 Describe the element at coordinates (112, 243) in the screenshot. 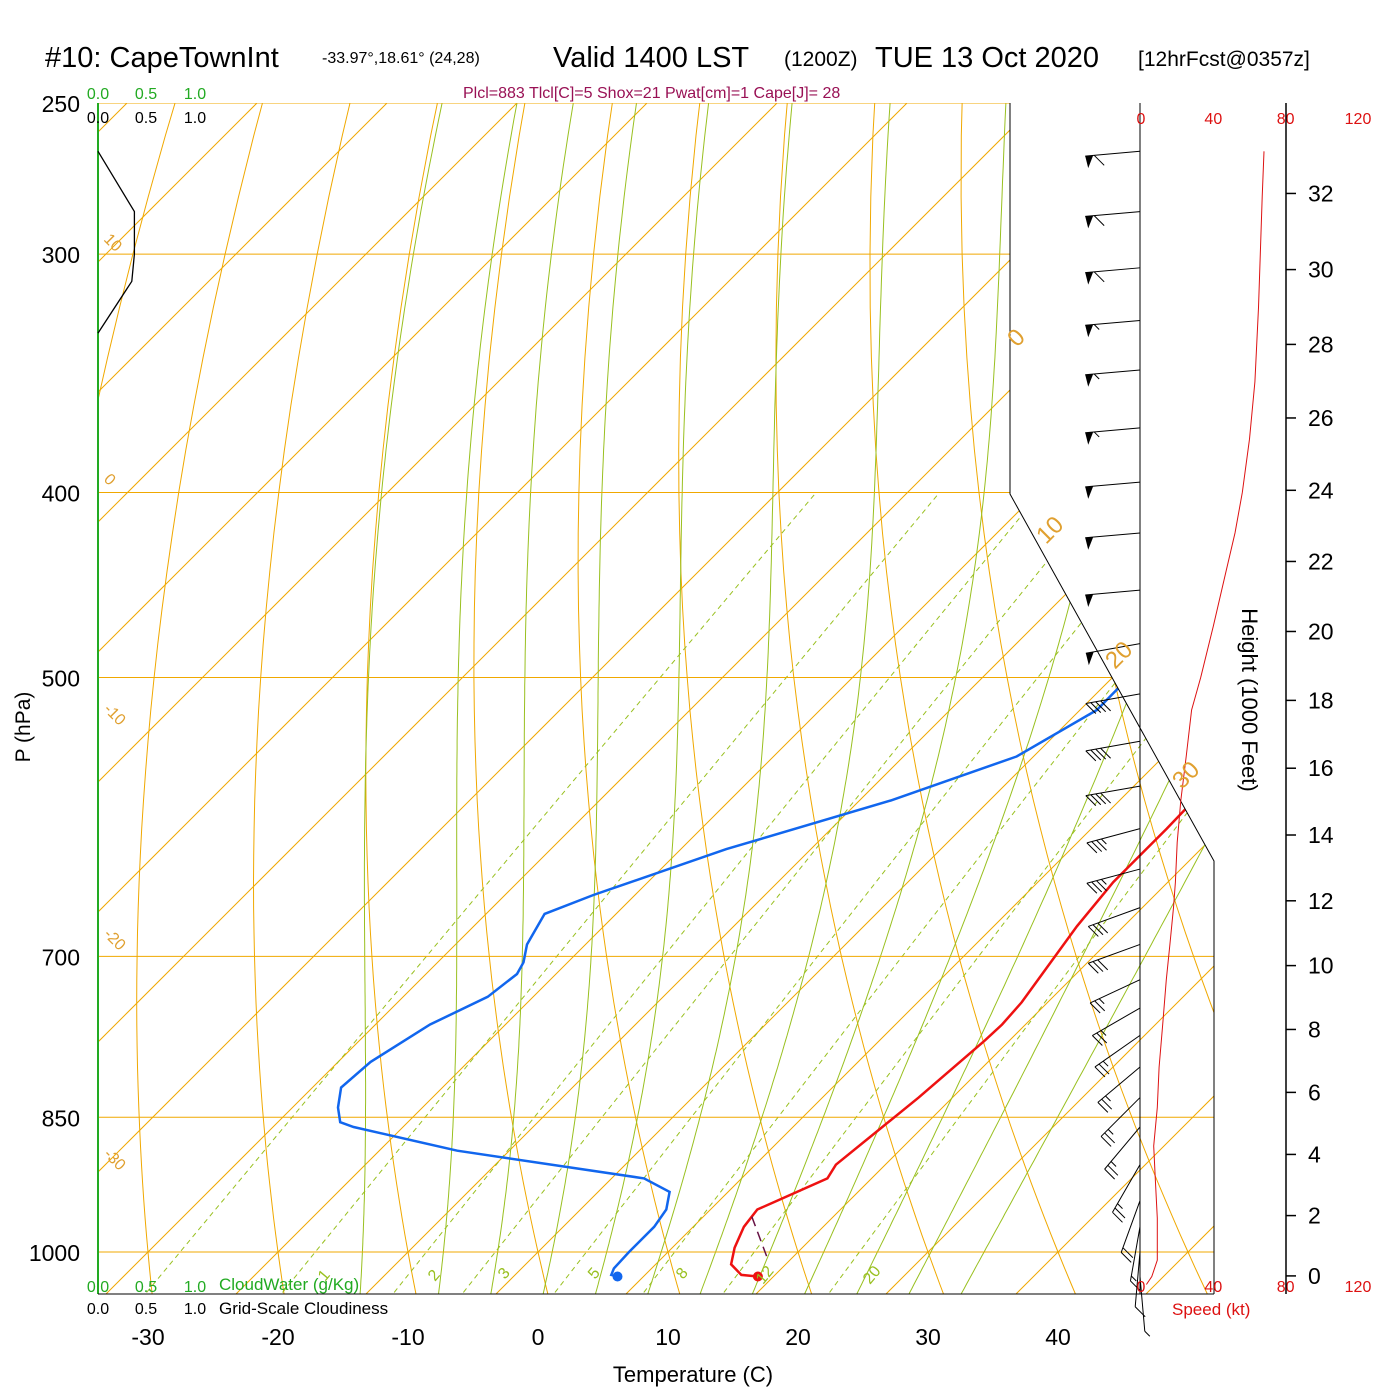

I see `isotherm-label: 10` at that location.